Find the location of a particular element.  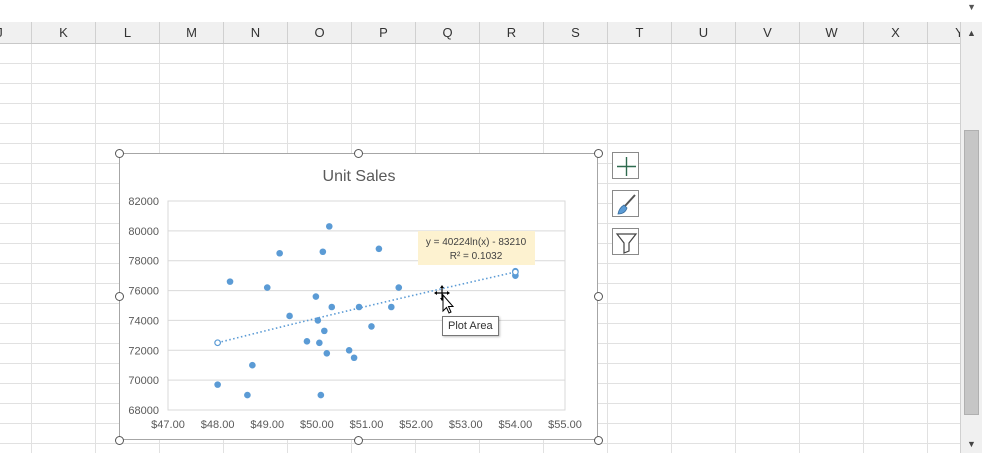

x-tick-label: $55.00 is located at coordinates (565, 425).